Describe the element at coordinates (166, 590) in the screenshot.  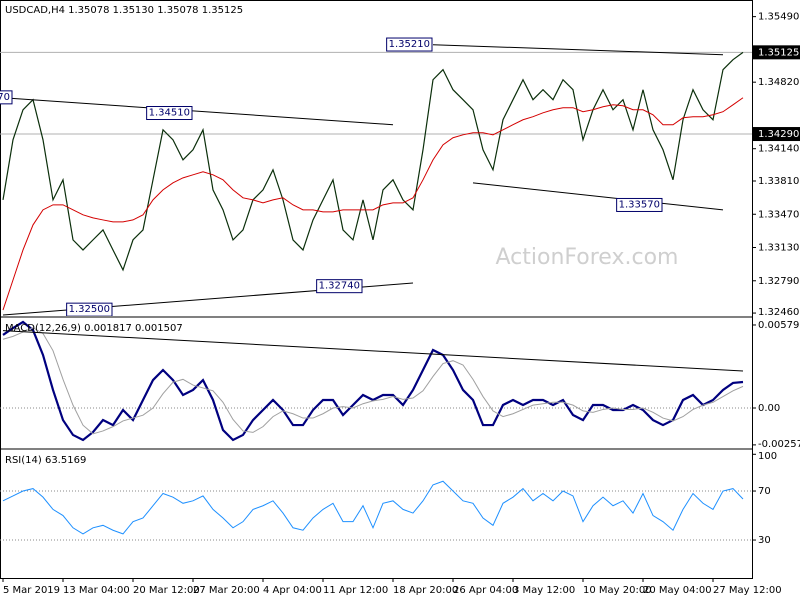
I see `x-tick-label: 20 Mar 12:00` at that location.